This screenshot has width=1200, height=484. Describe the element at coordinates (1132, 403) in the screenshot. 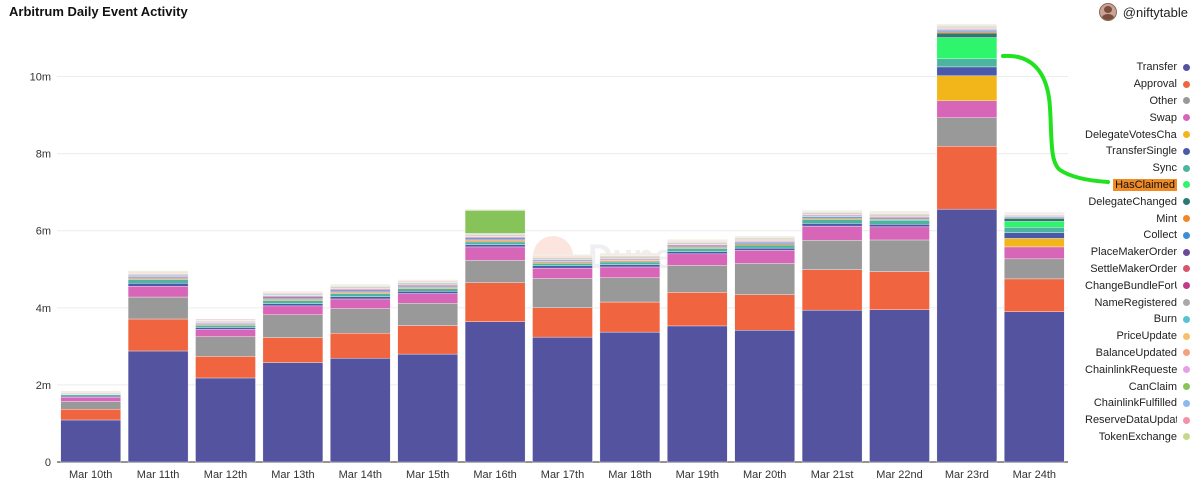

I see `legend-item: ChainlinkFulfilled` at that location.